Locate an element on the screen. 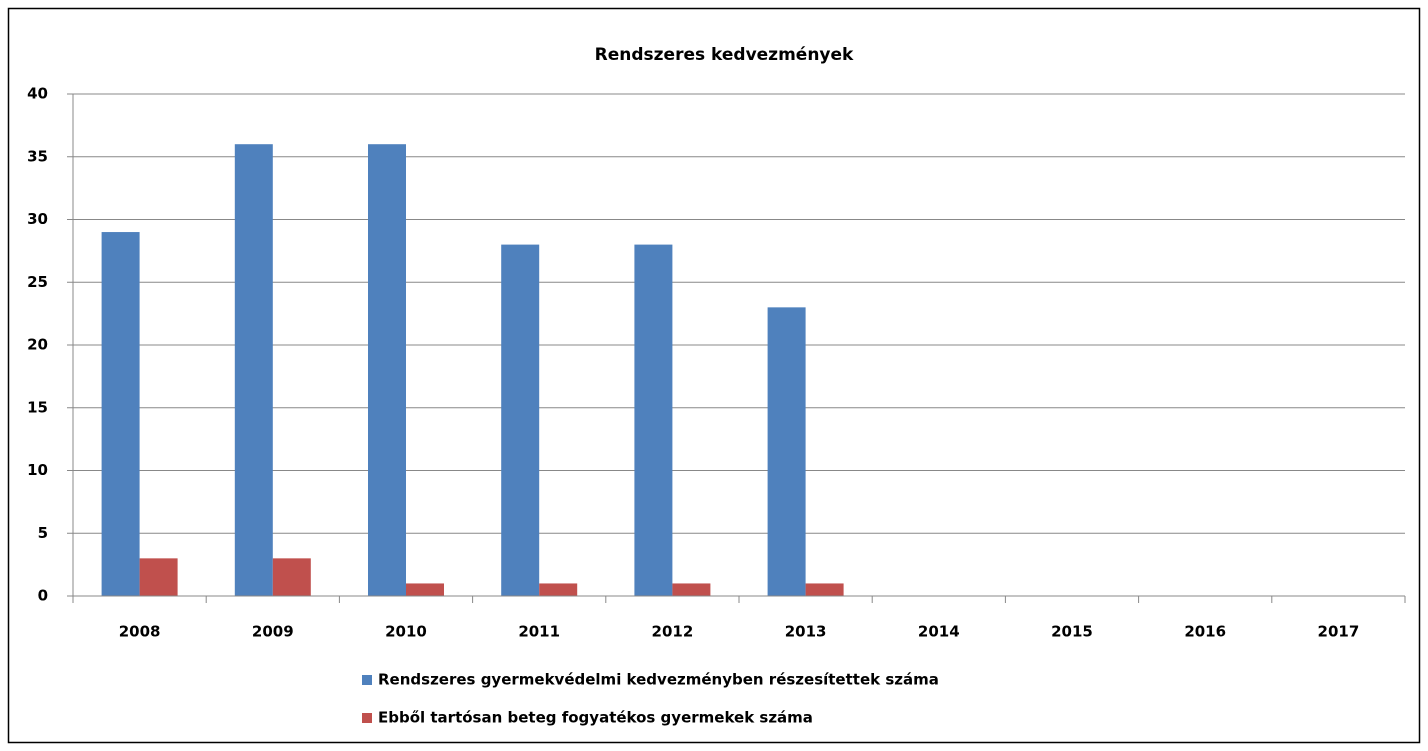 The width and height of the screenshot is (1428, 751). x-tick-label: 2010 is located at coordinates (406, 632).